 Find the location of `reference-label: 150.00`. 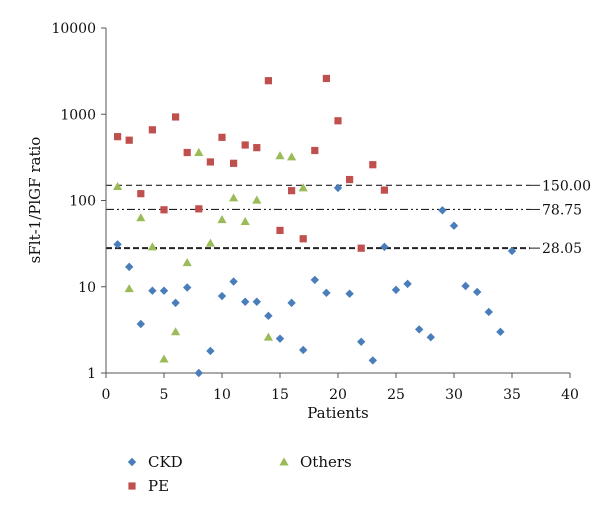

reference-label: 150.00 is located at coordinates (566, 186).